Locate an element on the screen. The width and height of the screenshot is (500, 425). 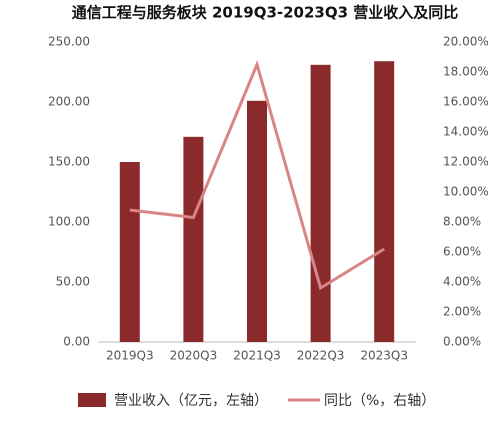
legend-label: 同比（%，右轴） is located at coordinates (379, 401).